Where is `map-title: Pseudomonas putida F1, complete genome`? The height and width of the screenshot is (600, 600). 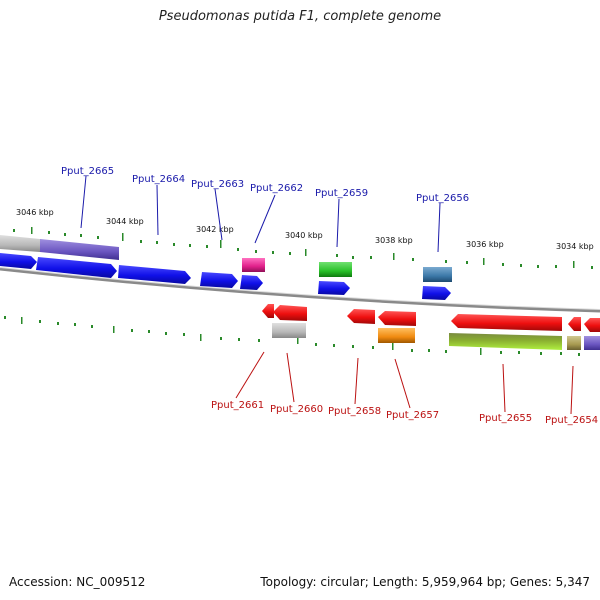 map-title: Pseudomonas putida F1, complete genome is located at coordinates (300, 16).